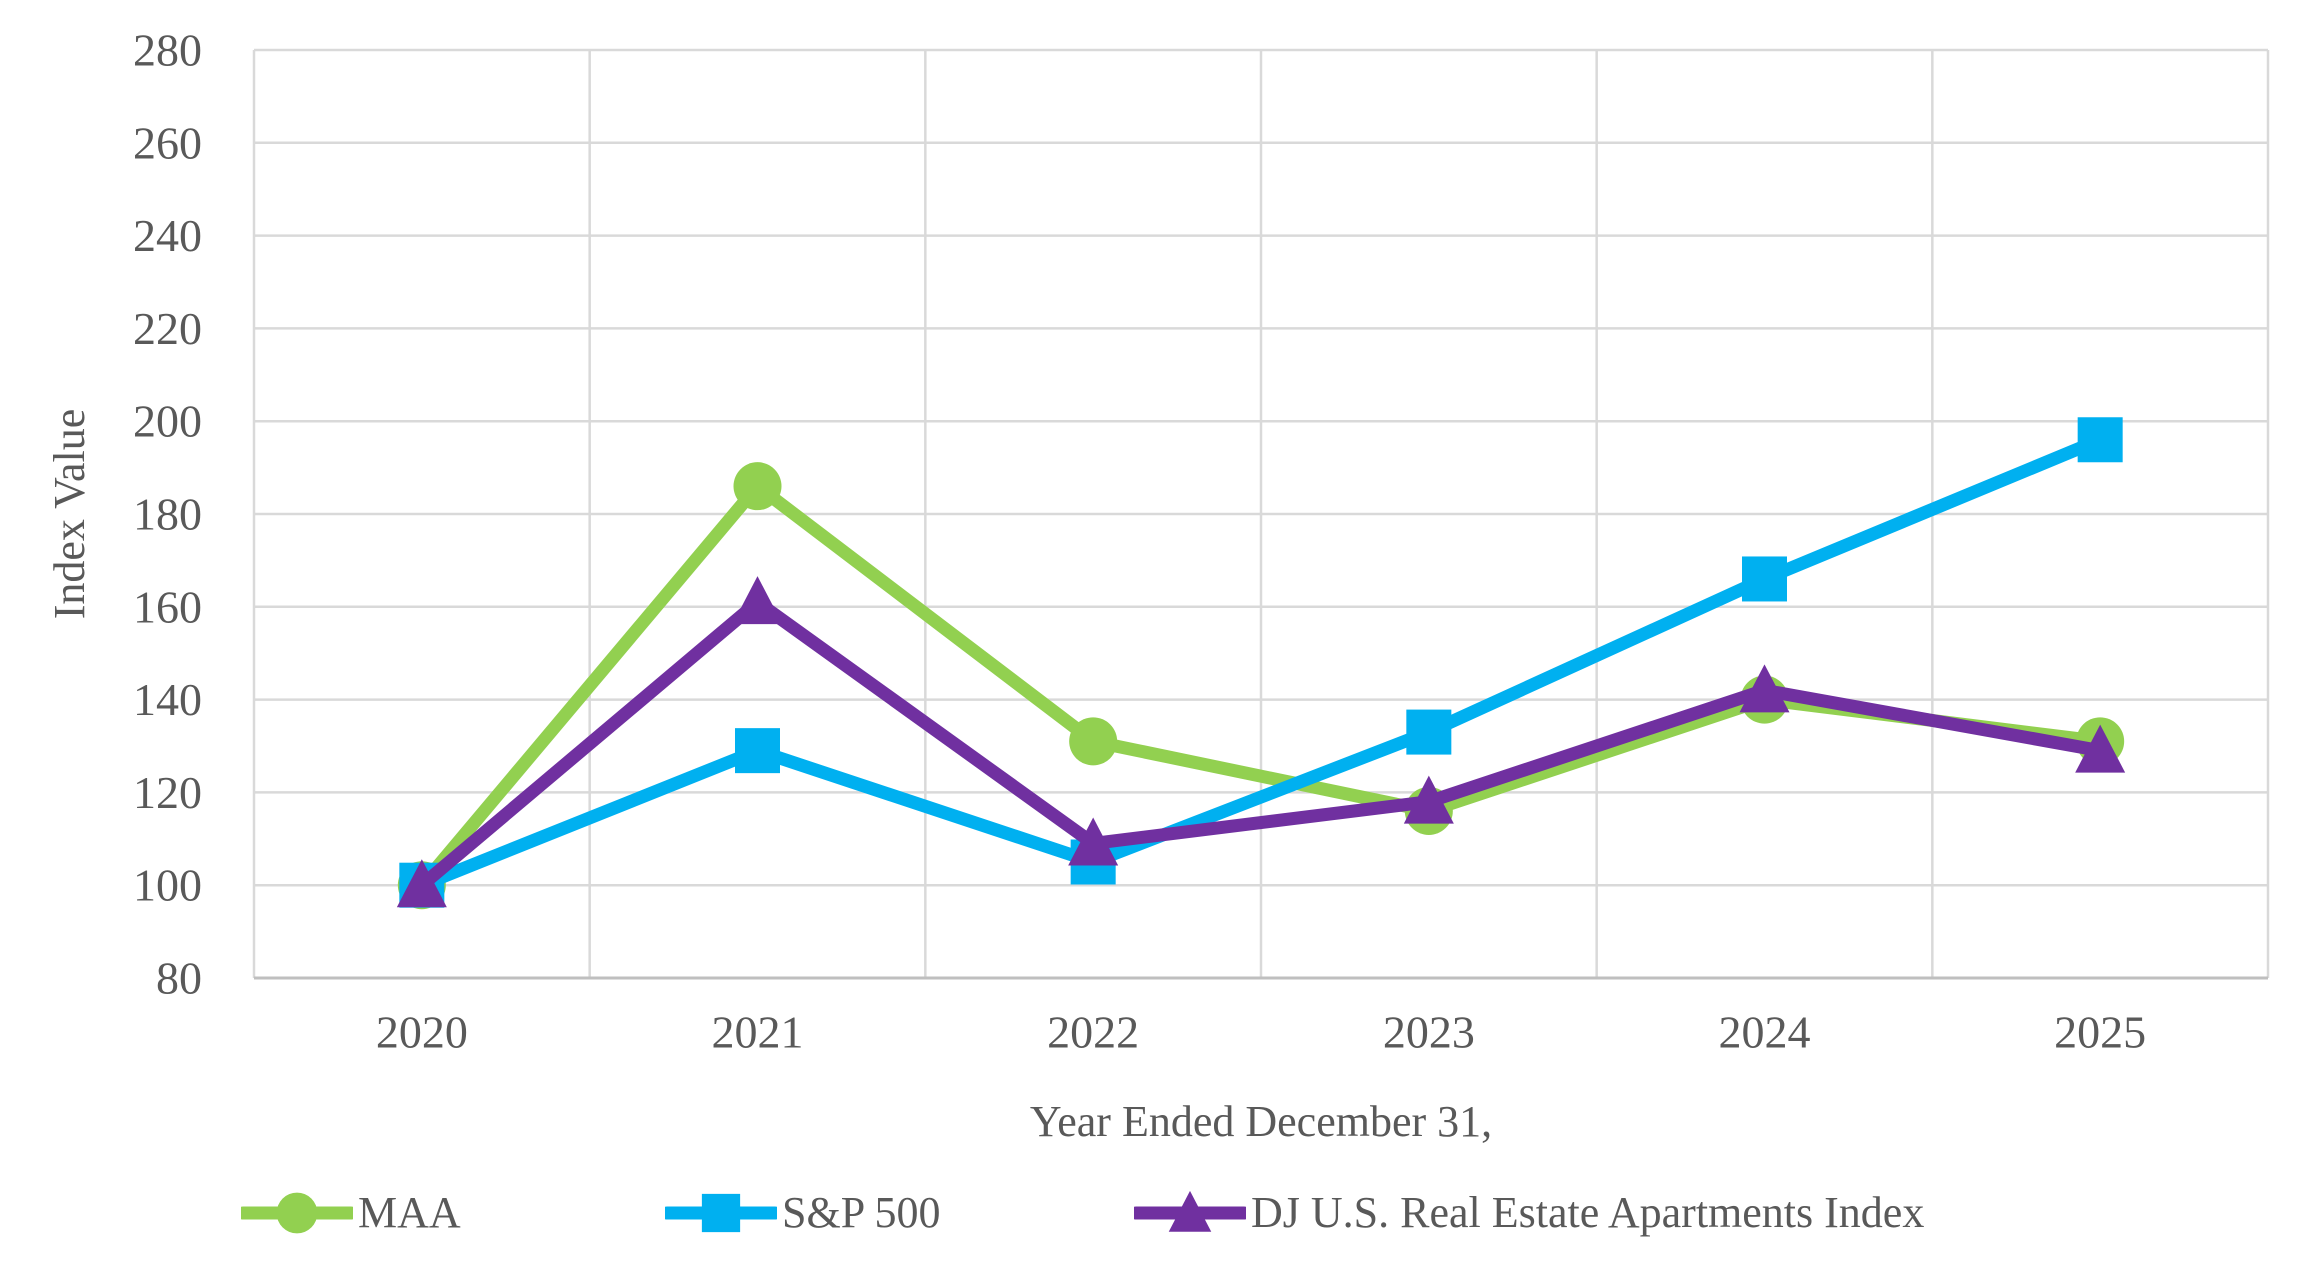 The width and height of the screenshot is (2320, 1266). I want to click on y-tick-label: 280, so click(167, 50).